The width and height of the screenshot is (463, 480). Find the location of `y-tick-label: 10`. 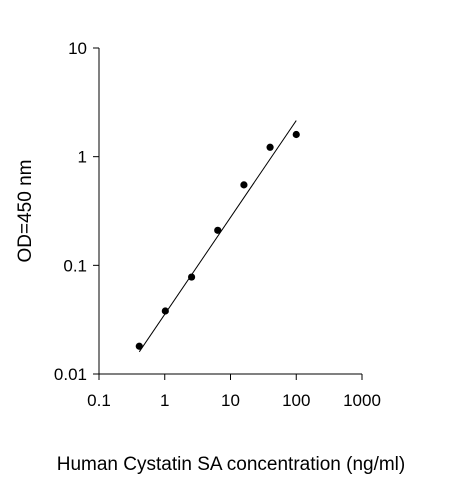

y-tick-label: 10 is located at coordinates (77, 48).